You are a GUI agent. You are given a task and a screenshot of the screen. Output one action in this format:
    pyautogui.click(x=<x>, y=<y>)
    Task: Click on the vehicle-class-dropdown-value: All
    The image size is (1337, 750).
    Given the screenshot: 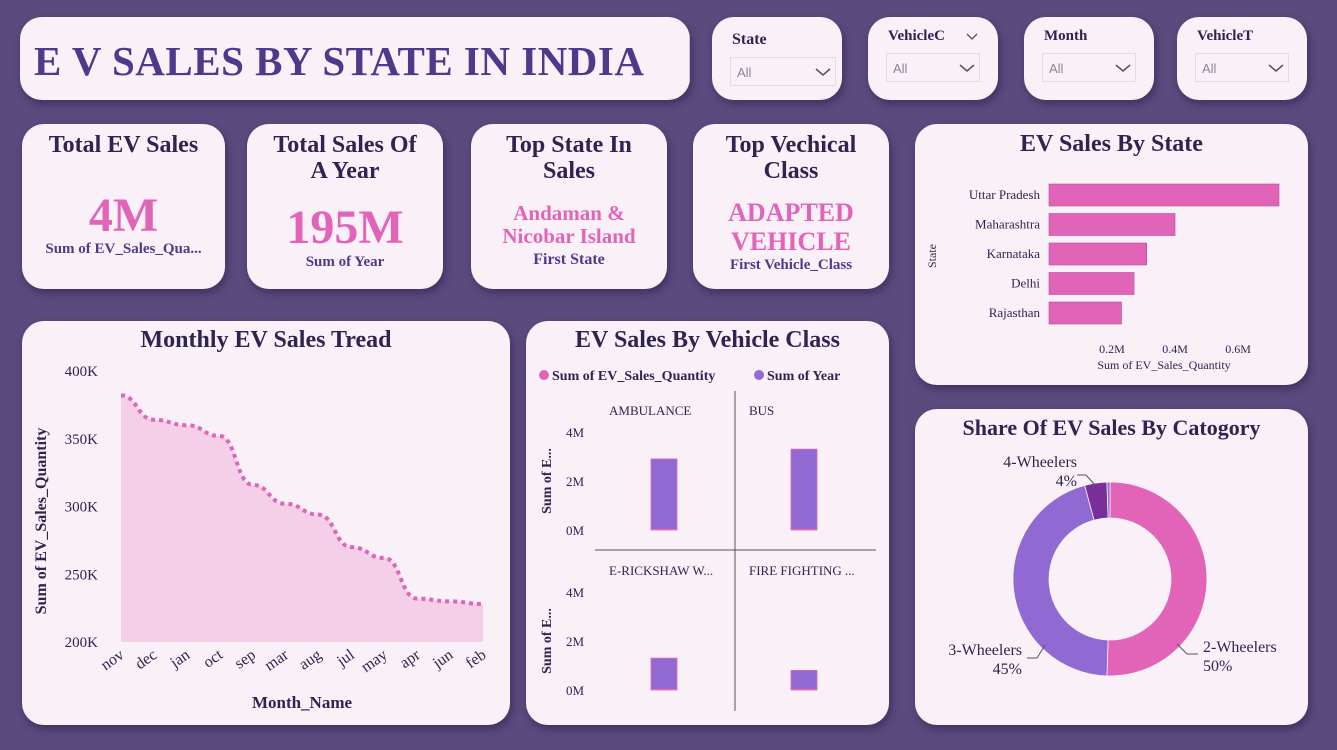 What is the action you would take?
    pyautogui.click(x=900, y=68)
    